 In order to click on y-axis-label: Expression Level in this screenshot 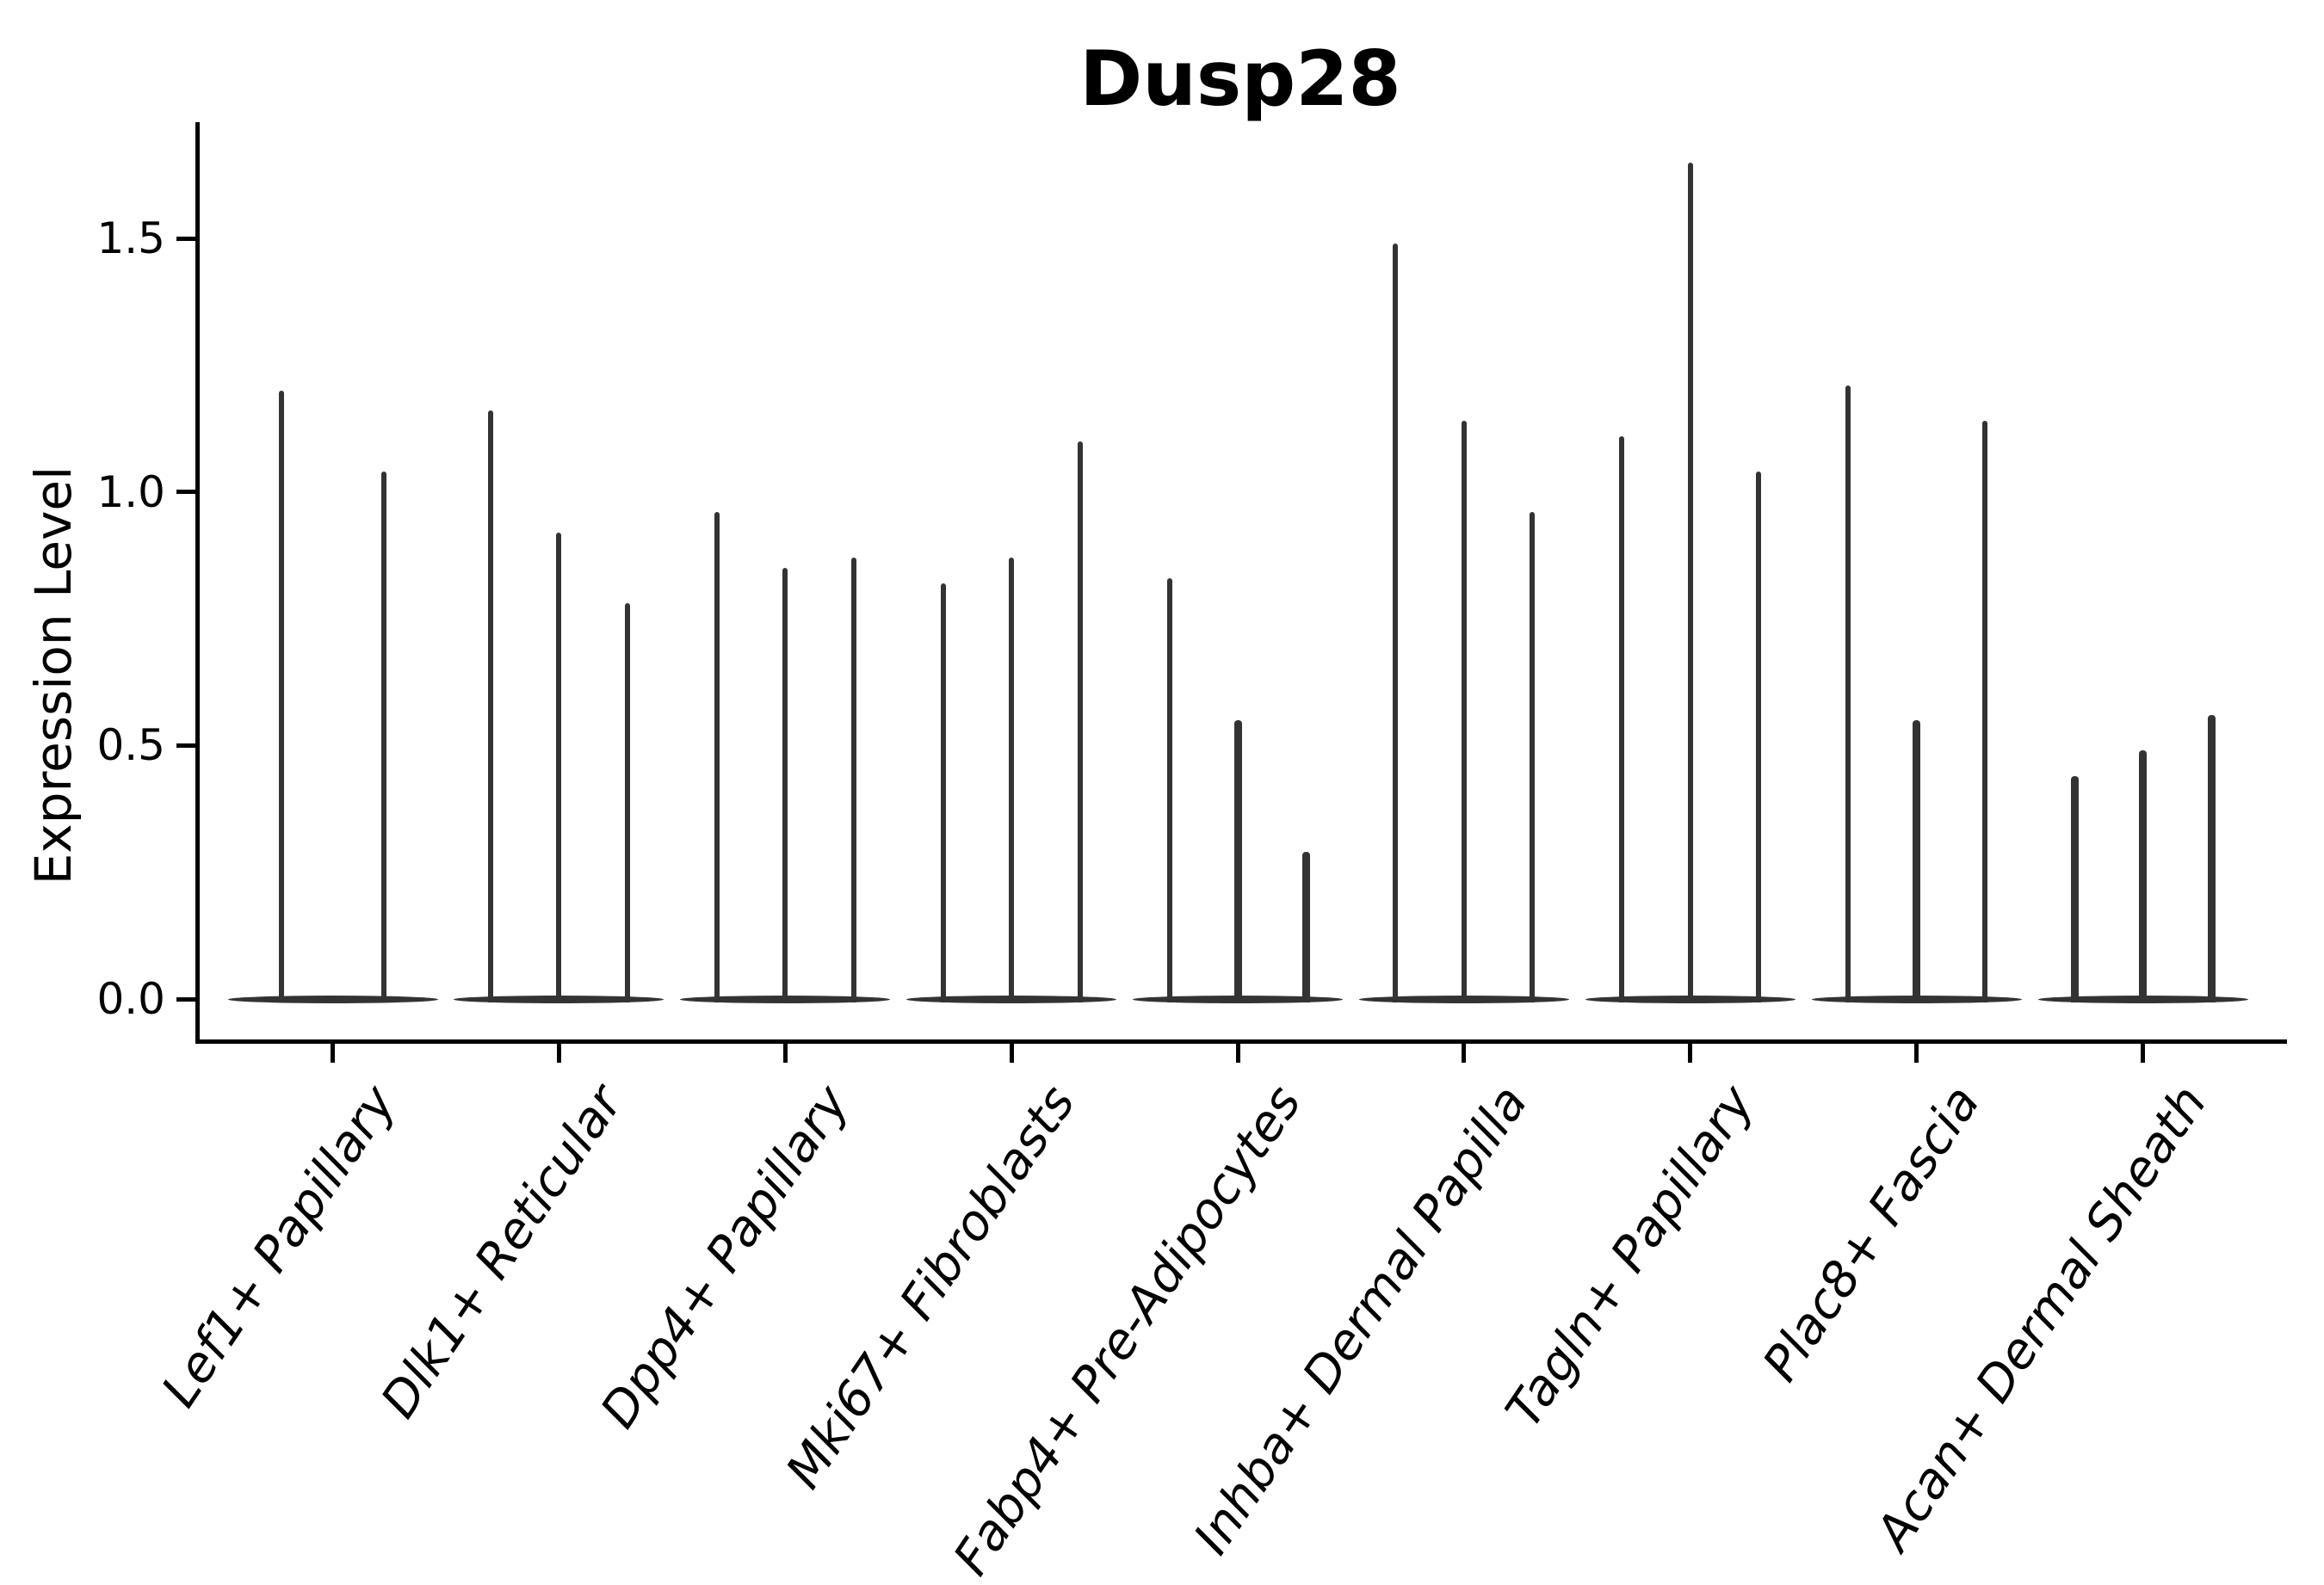, I will do `click(53, 675)`.